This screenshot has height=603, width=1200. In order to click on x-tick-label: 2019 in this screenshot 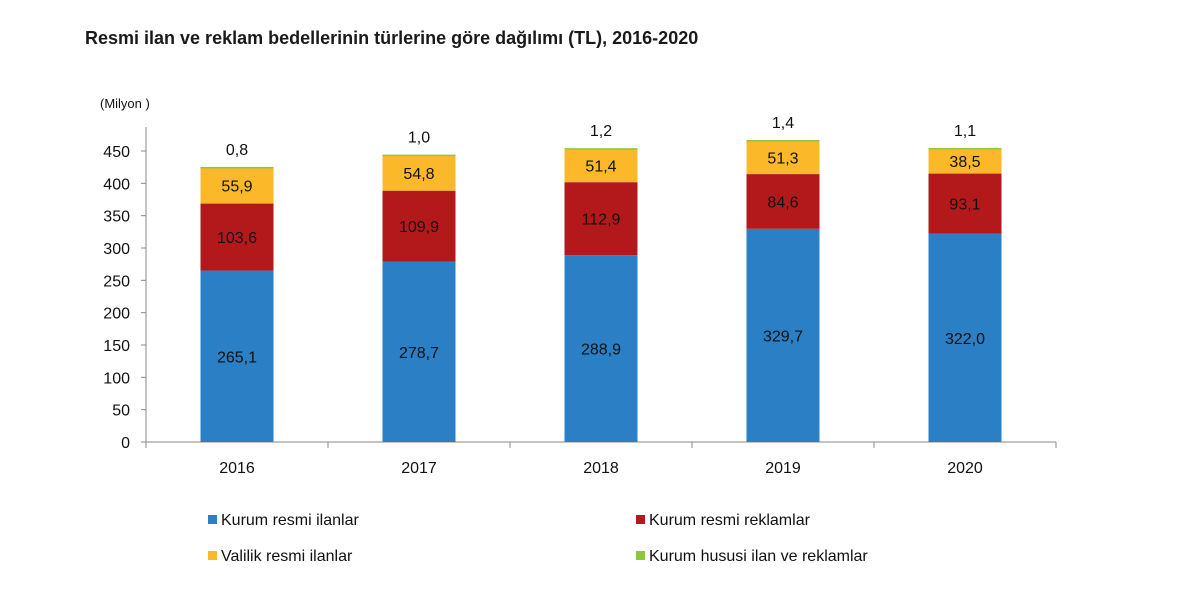, I will do `click(783, 468)`.